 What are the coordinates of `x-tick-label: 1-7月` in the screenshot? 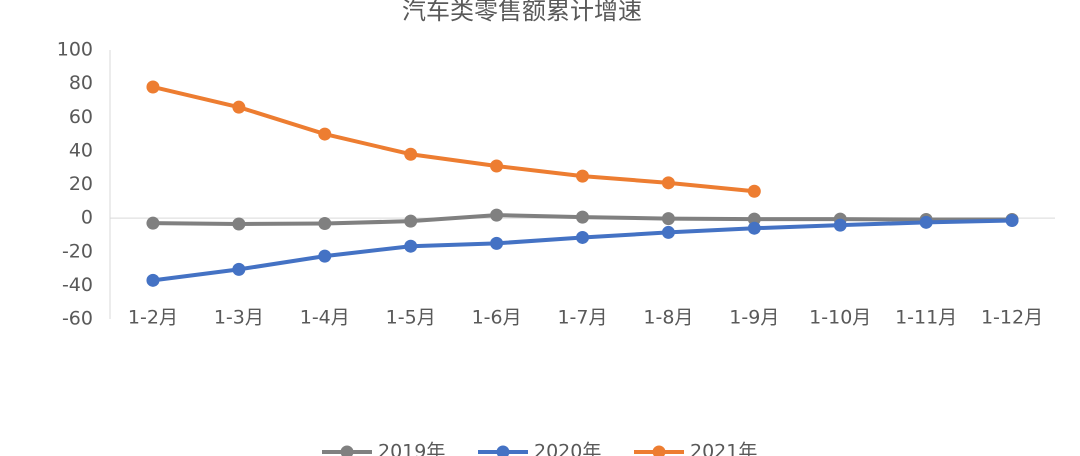 It's located at (582, 318).